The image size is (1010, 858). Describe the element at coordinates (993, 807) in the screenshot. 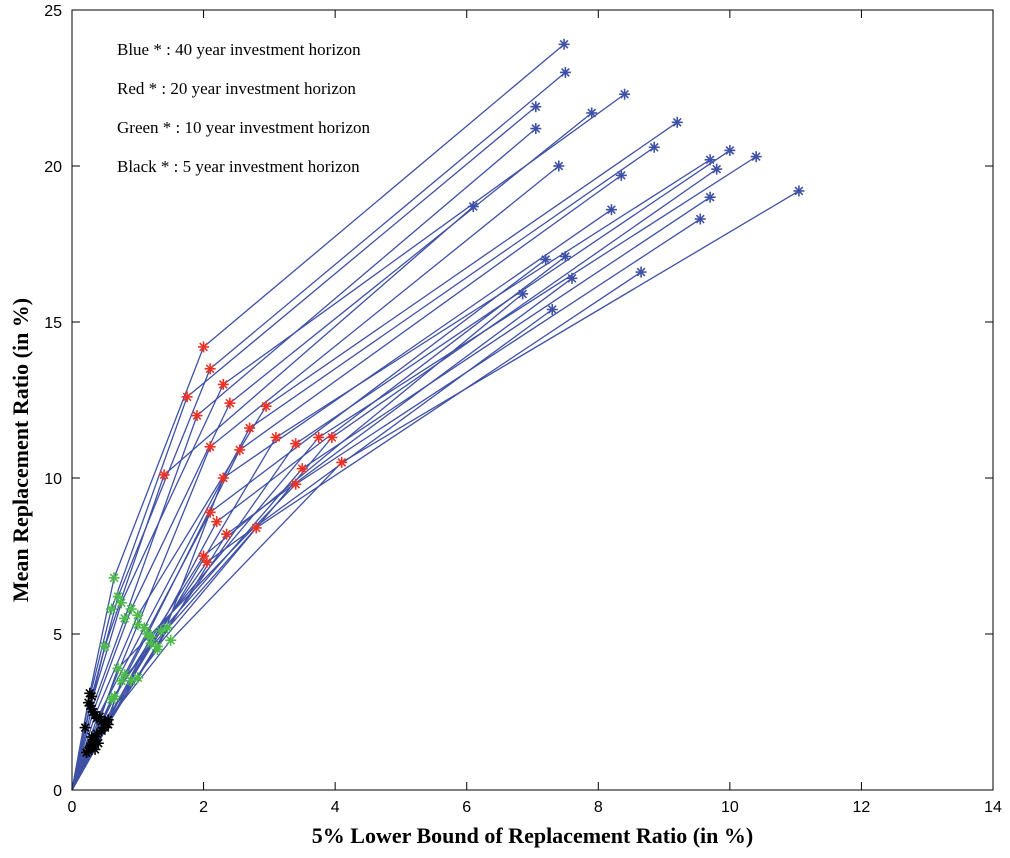

I see `x-tick-label: 14` at that location.